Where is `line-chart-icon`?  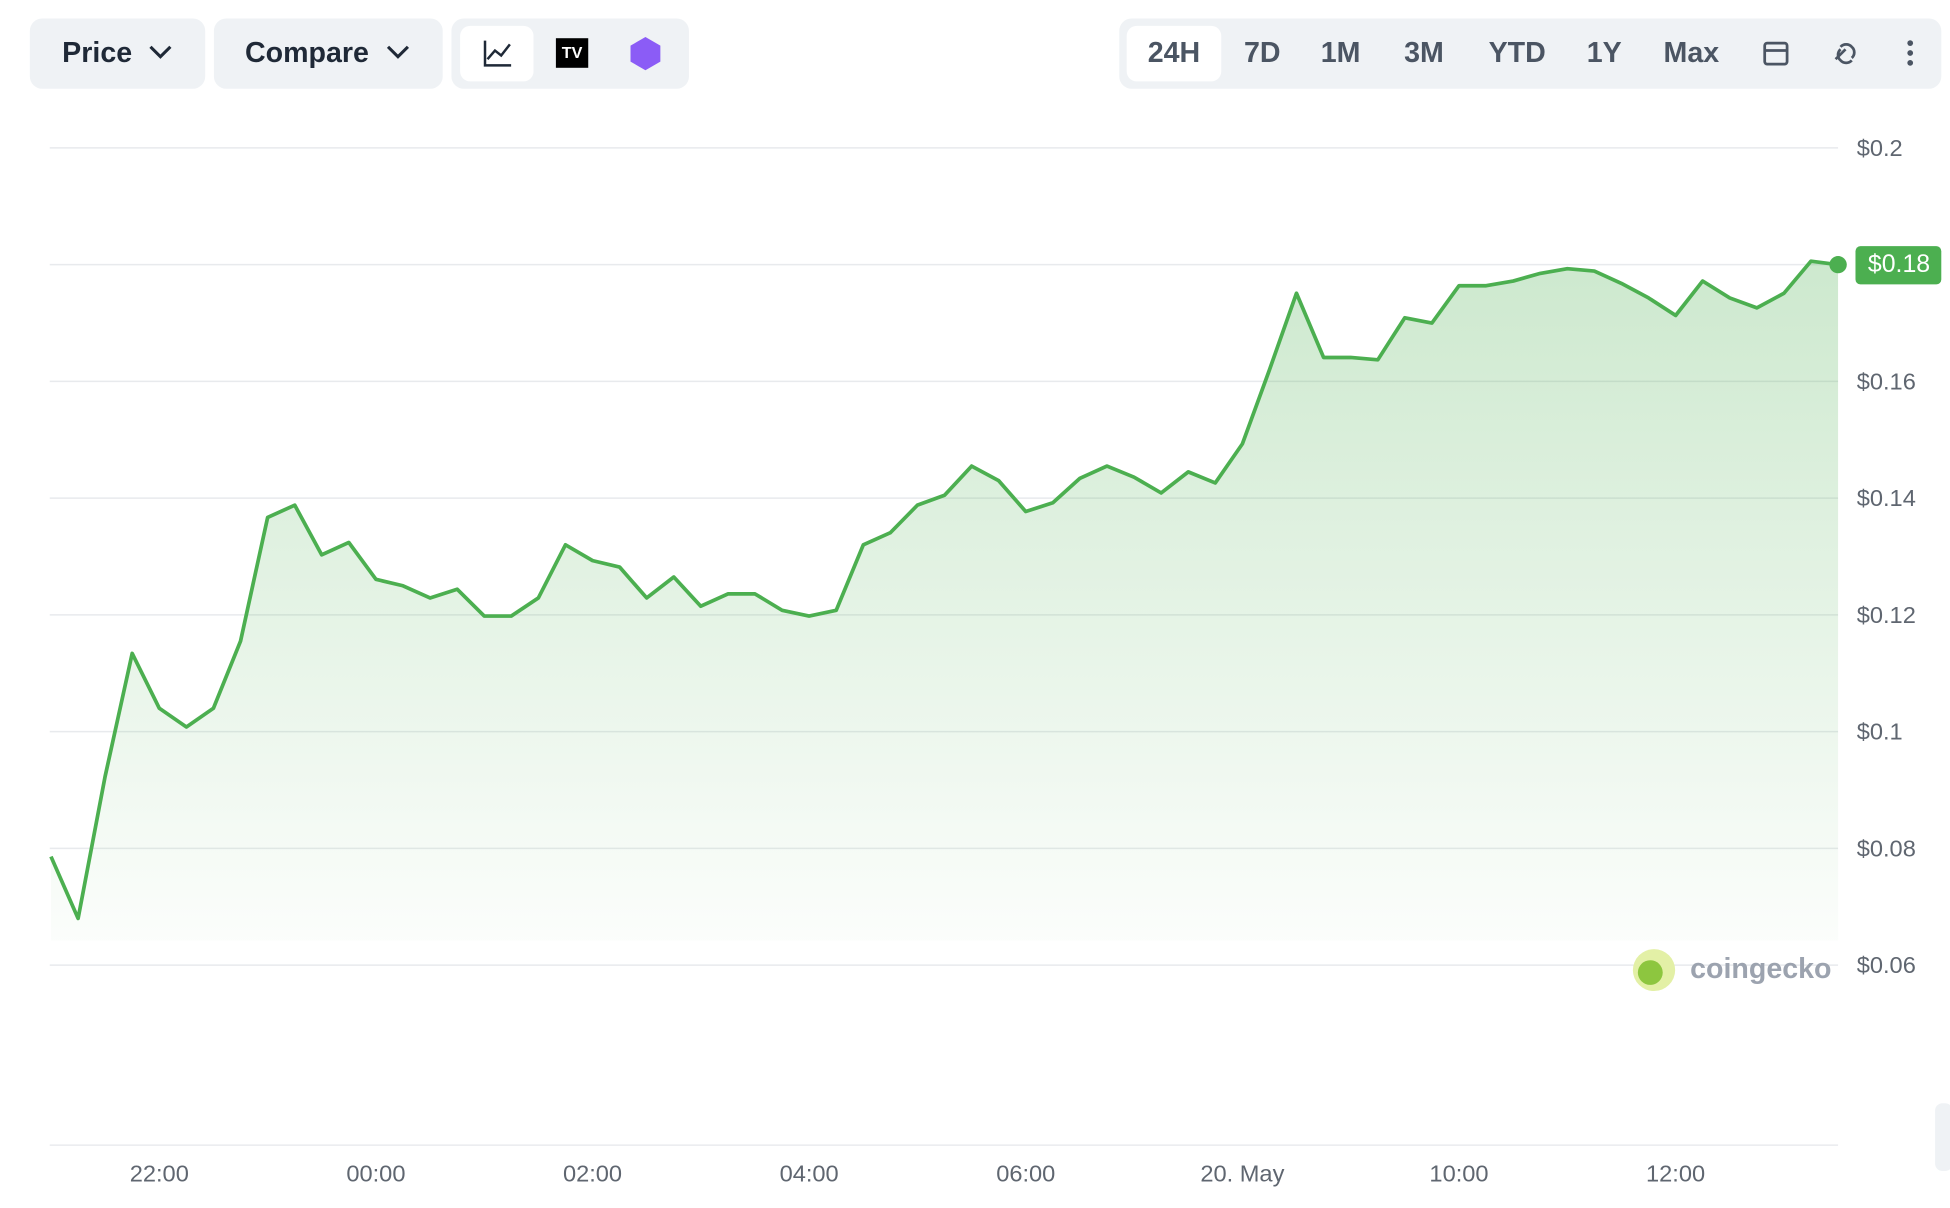
line-chart-icon is located at coordinates (497, 53).